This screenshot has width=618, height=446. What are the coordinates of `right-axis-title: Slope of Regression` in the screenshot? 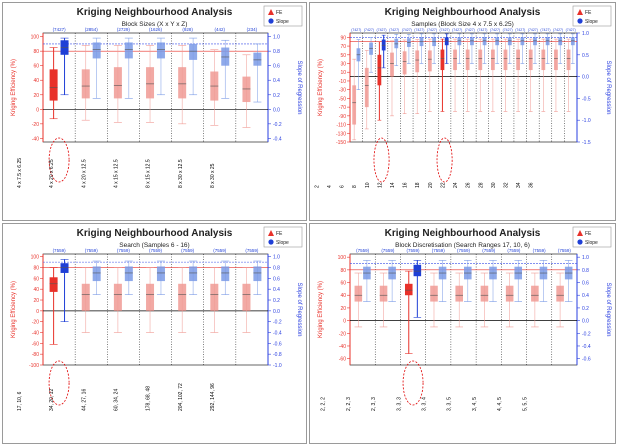 It's located at (299, 87).